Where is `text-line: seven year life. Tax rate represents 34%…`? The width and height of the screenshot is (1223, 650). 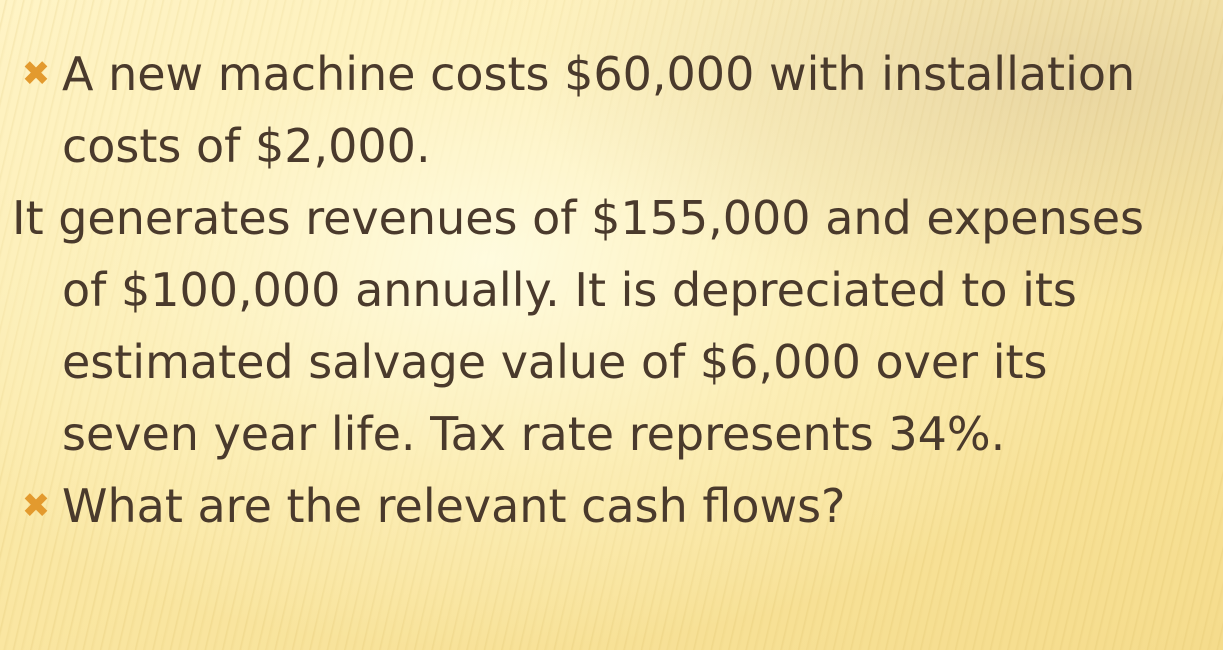 text-line: seven year life. Tax rate represents 34%… is located at coordinates (534, 434).